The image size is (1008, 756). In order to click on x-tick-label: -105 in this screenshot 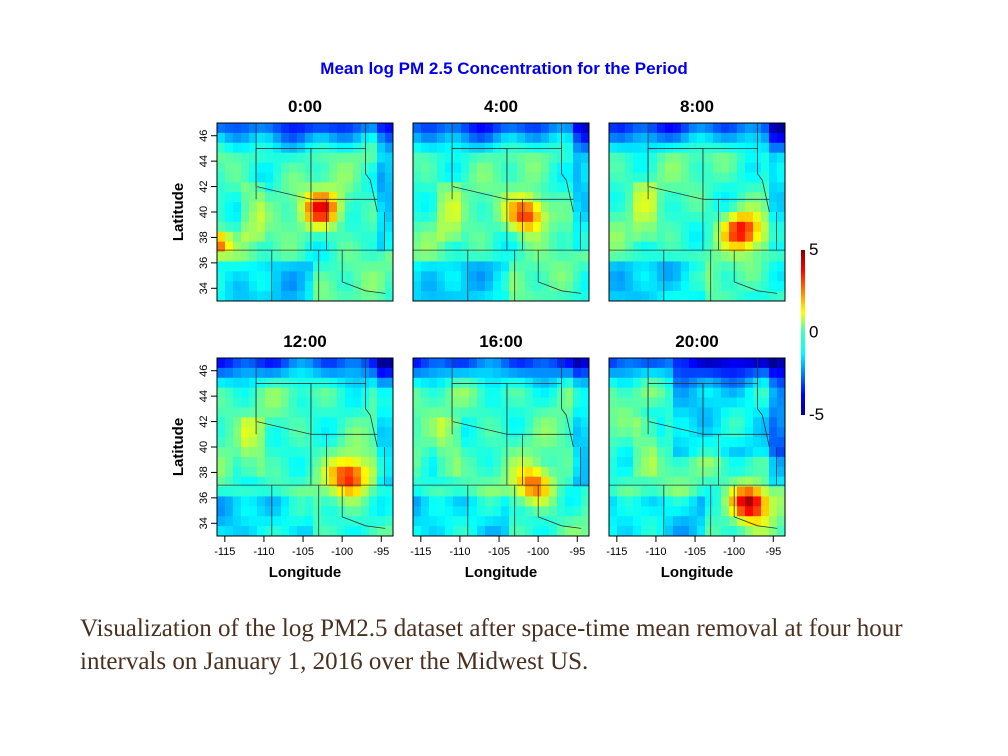, I will do `click(303, 552)`.